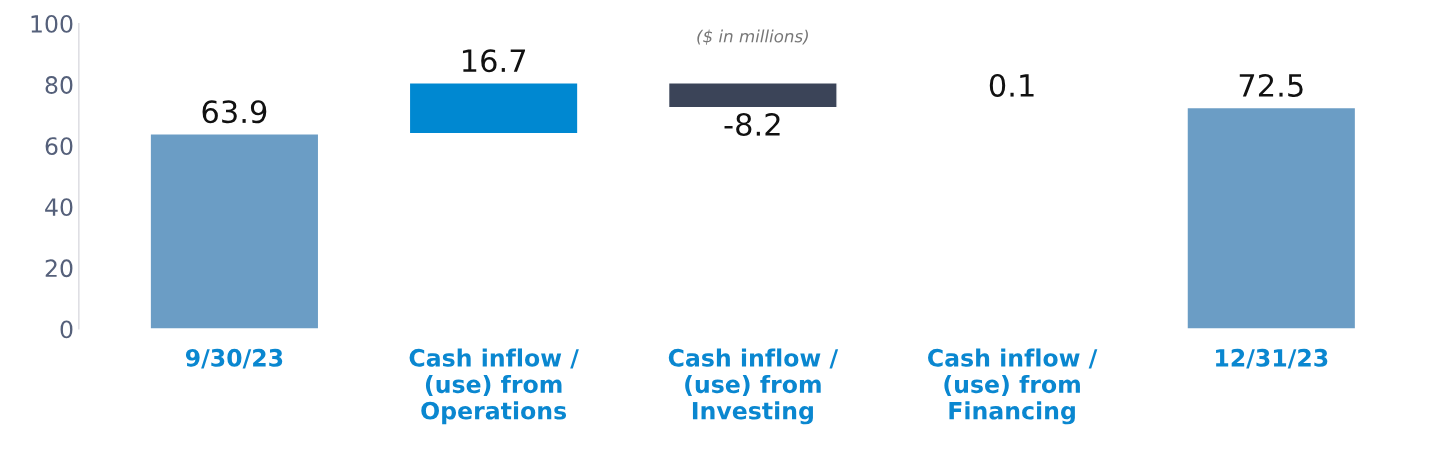  Describe the element at coordinates (59, 268) in the screenshot. I see `y-tick-label: 20` at that location.